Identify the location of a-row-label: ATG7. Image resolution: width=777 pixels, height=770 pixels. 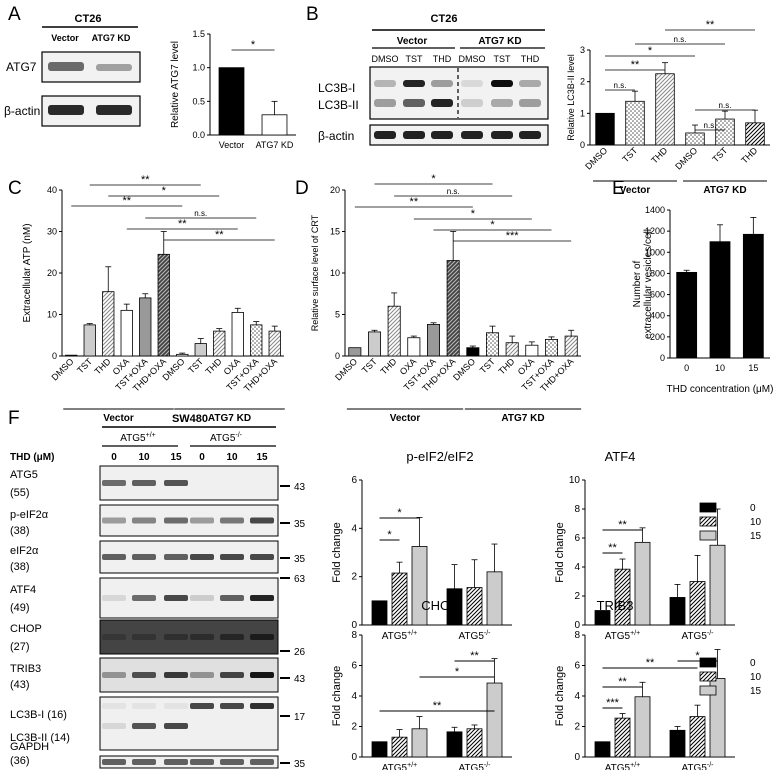
(21, 67).